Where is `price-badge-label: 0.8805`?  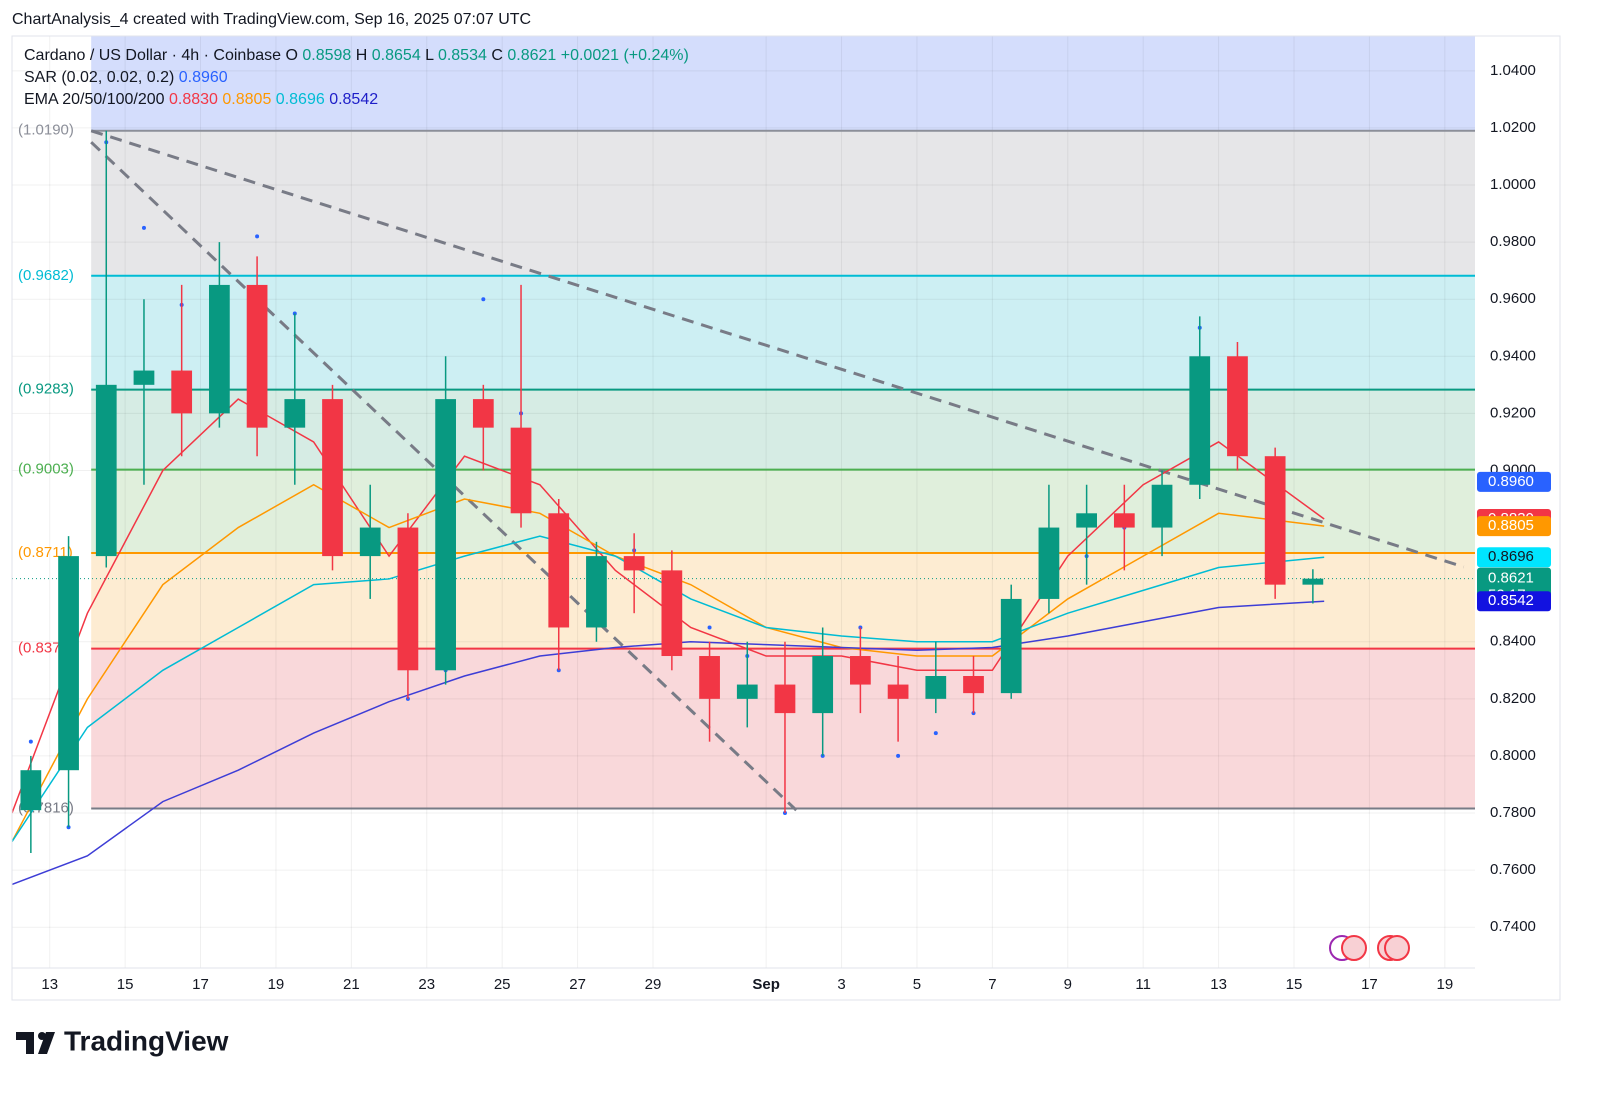
price-badge-label: 0.8805 is located at coordinates (1511, 525).